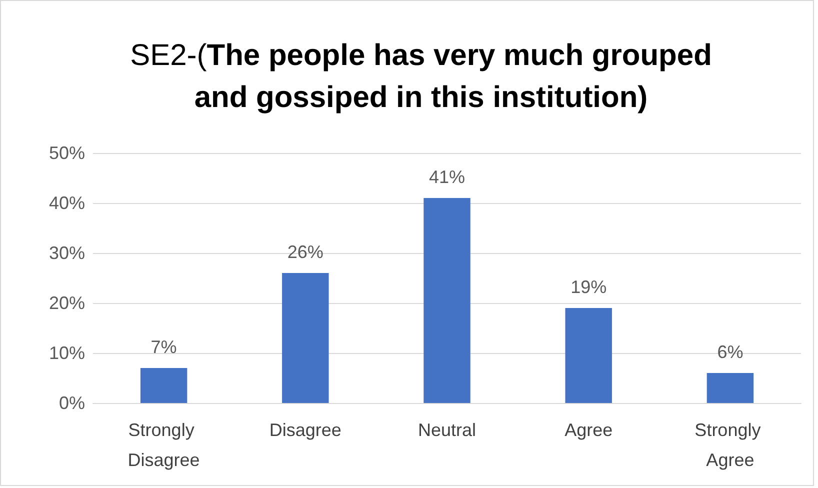 This screenshot has height=488, width=818. I want to click on y-tick-label: 0%, so click(71, 403).